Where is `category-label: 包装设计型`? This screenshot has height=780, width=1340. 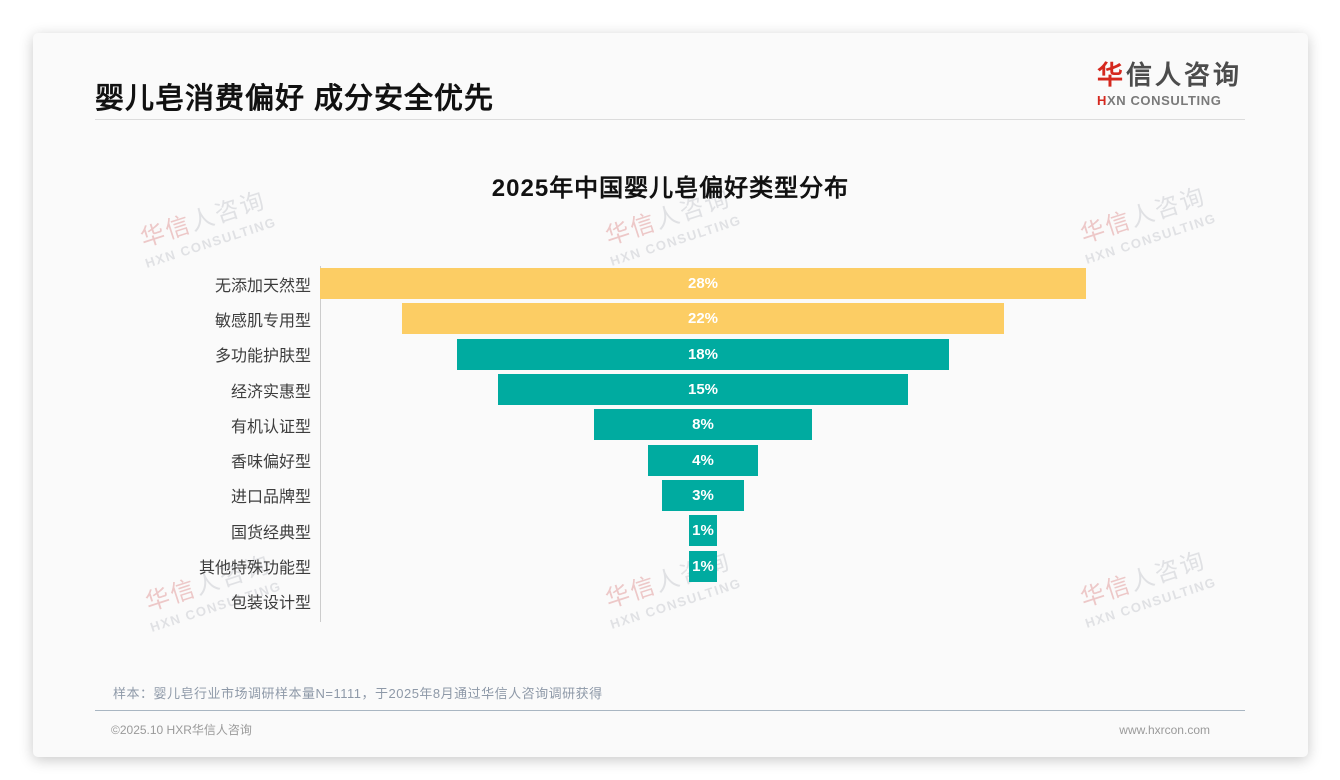 category-label: 包装设计型 is located at coordinates (270, 604).